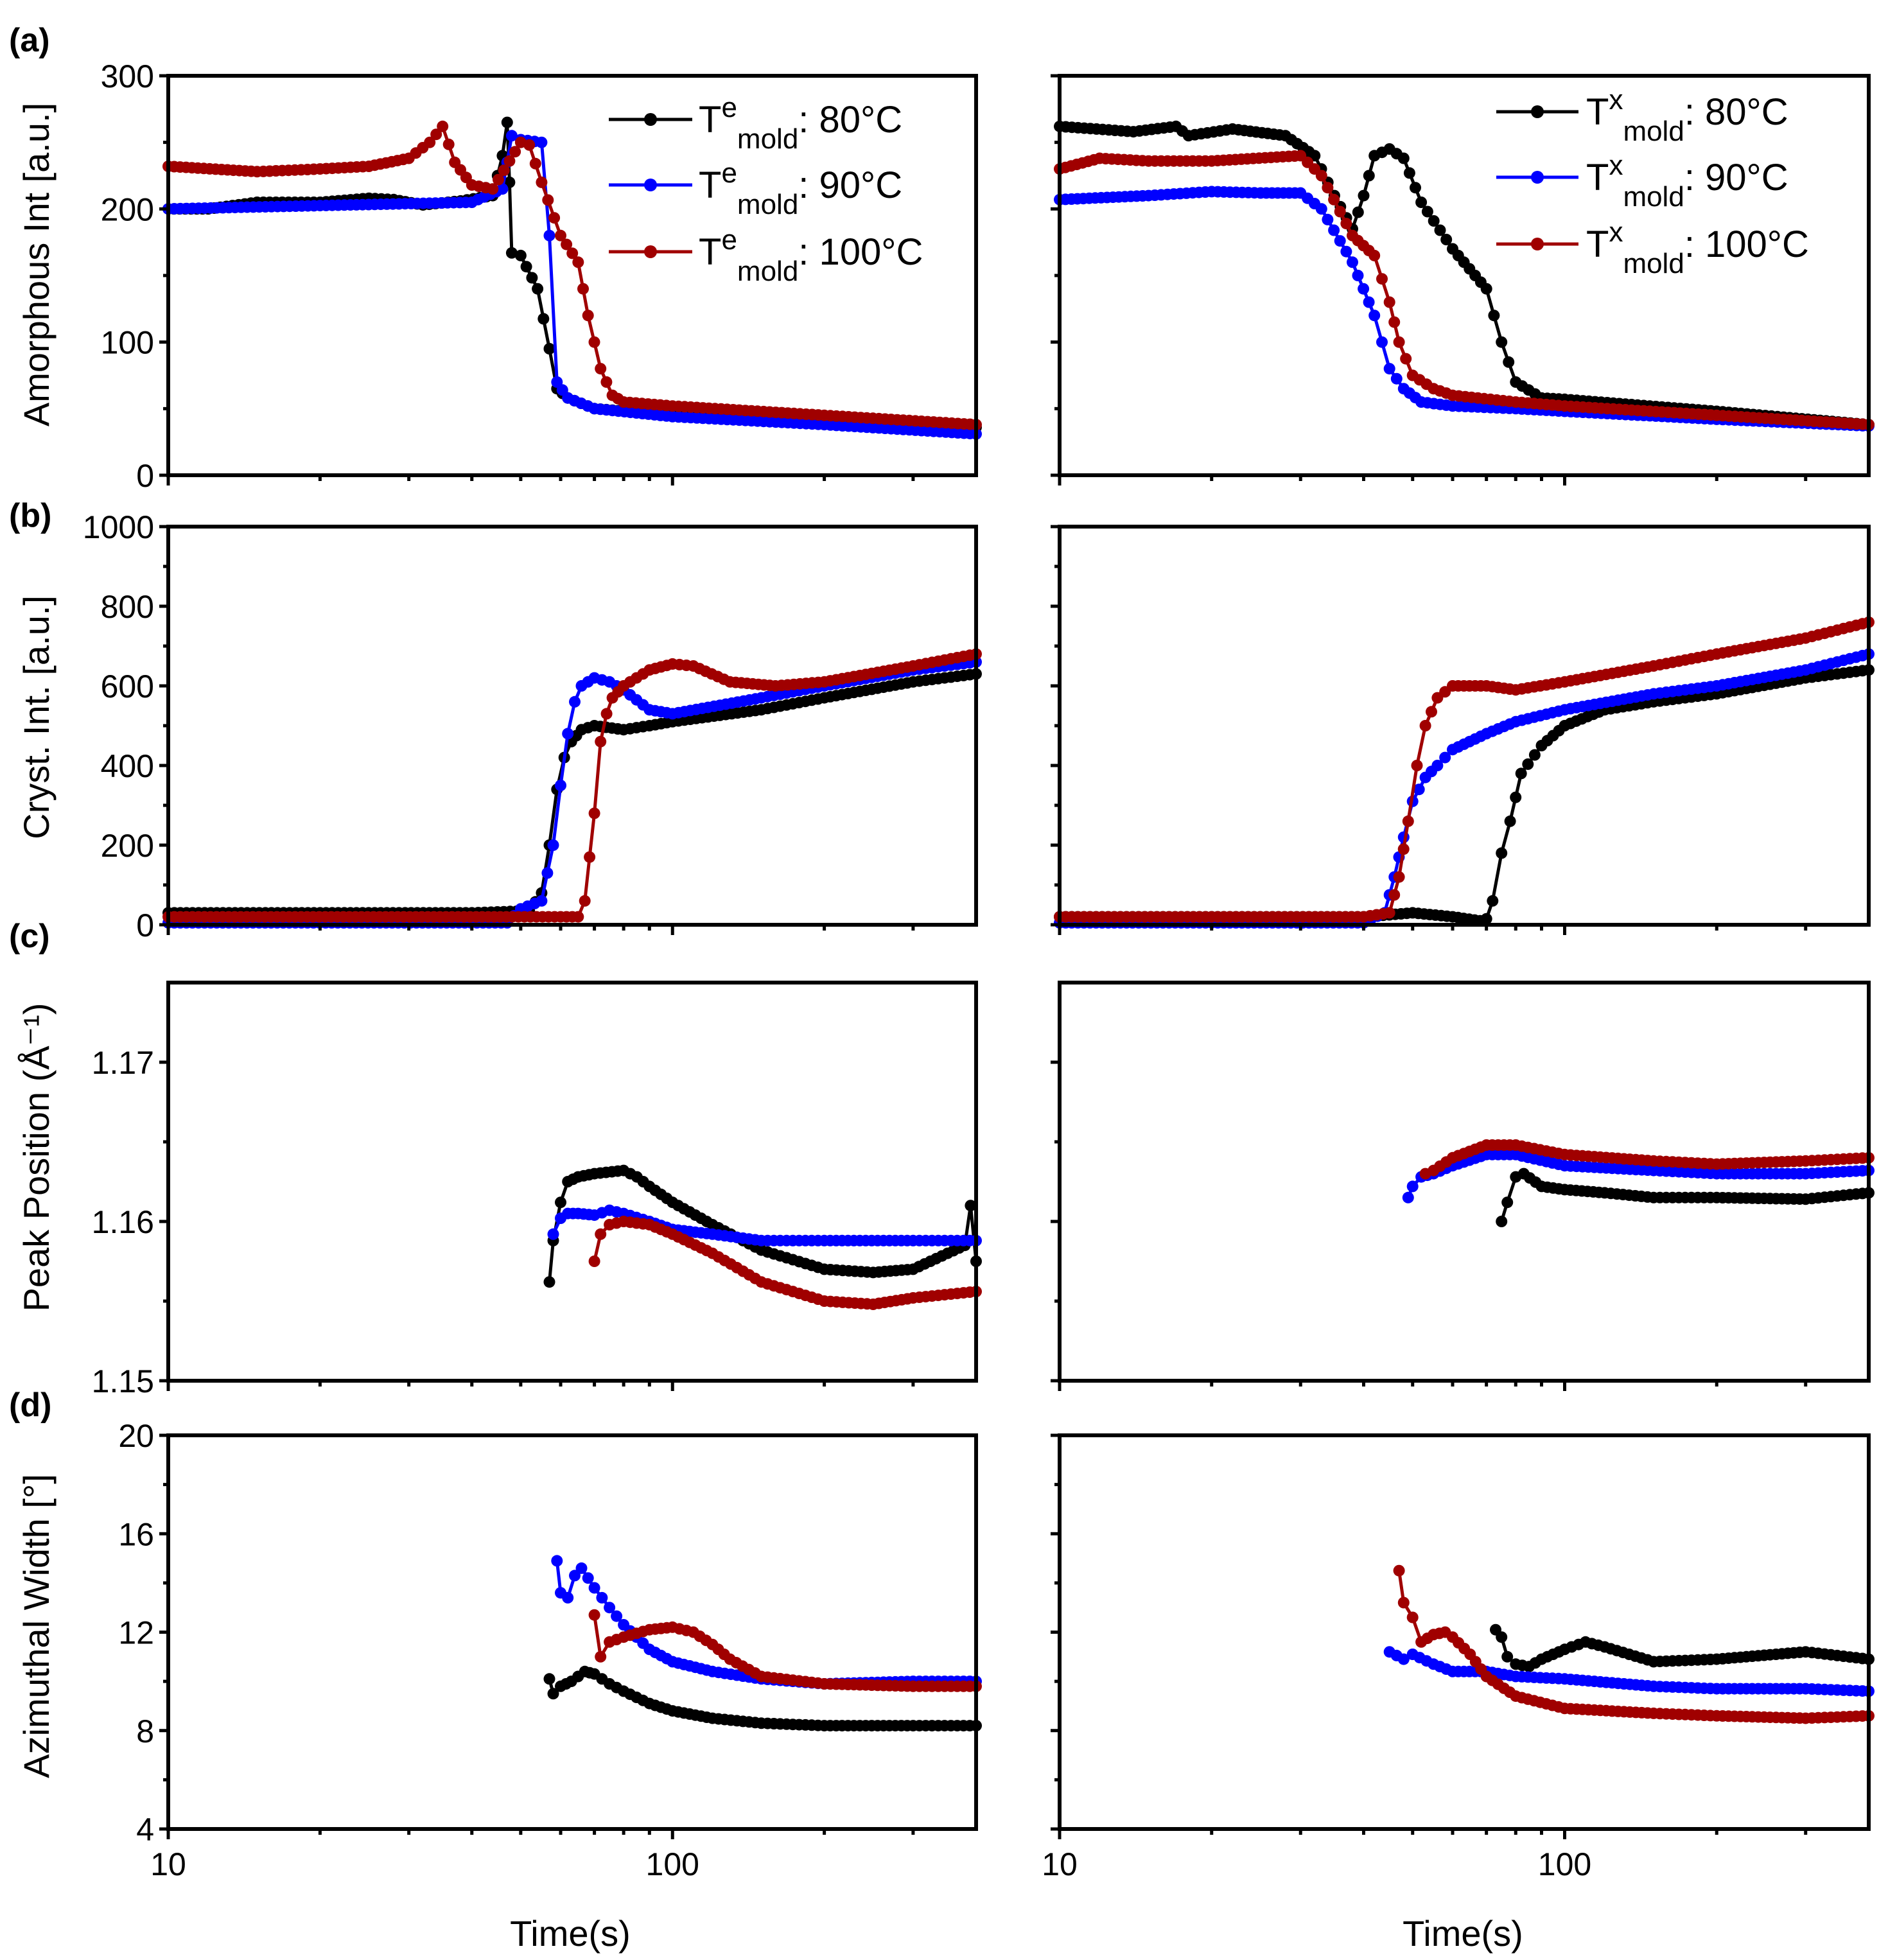 Image resolution: width=1888 pixels, height=1960 pixels. What do you see at coordinates (36, 1626) in the screenshot?
I see `ylabel-azimuthal-width: Azimuthal Width [°]` at bounding box center [36, 1626].